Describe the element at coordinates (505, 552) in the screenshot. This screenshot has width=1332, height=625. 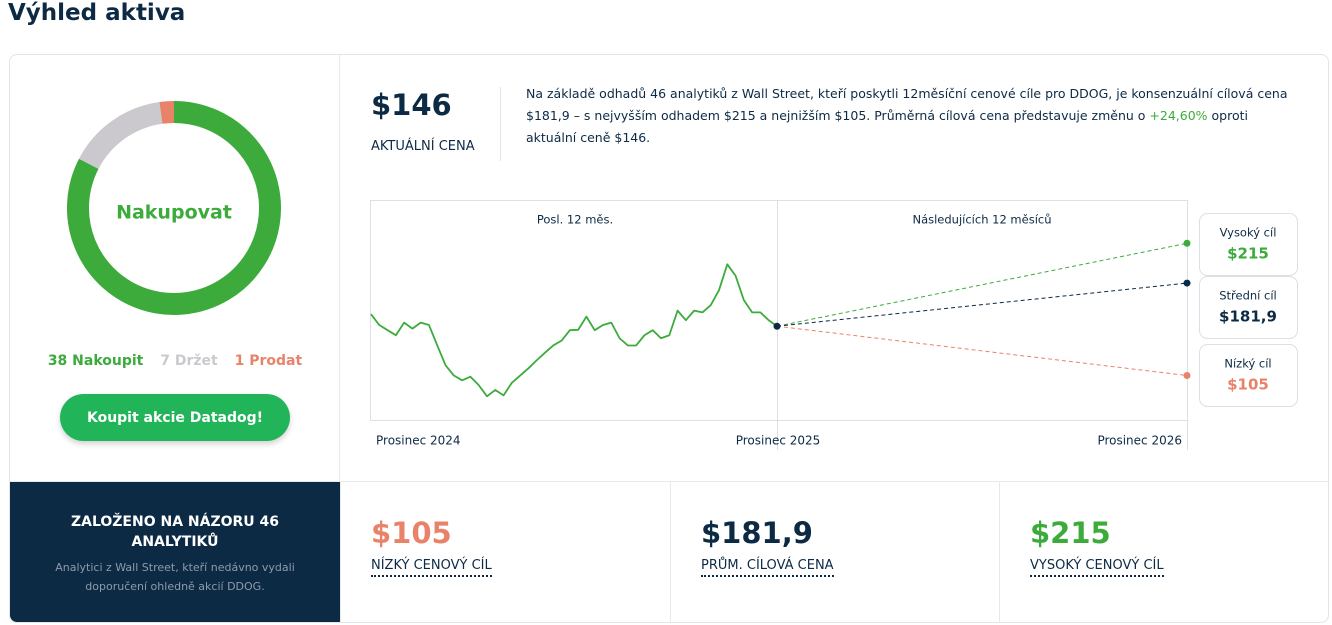
I see `low-target-cell: $105 NÍZKÝ CENOVÝ CÍL` at that location.